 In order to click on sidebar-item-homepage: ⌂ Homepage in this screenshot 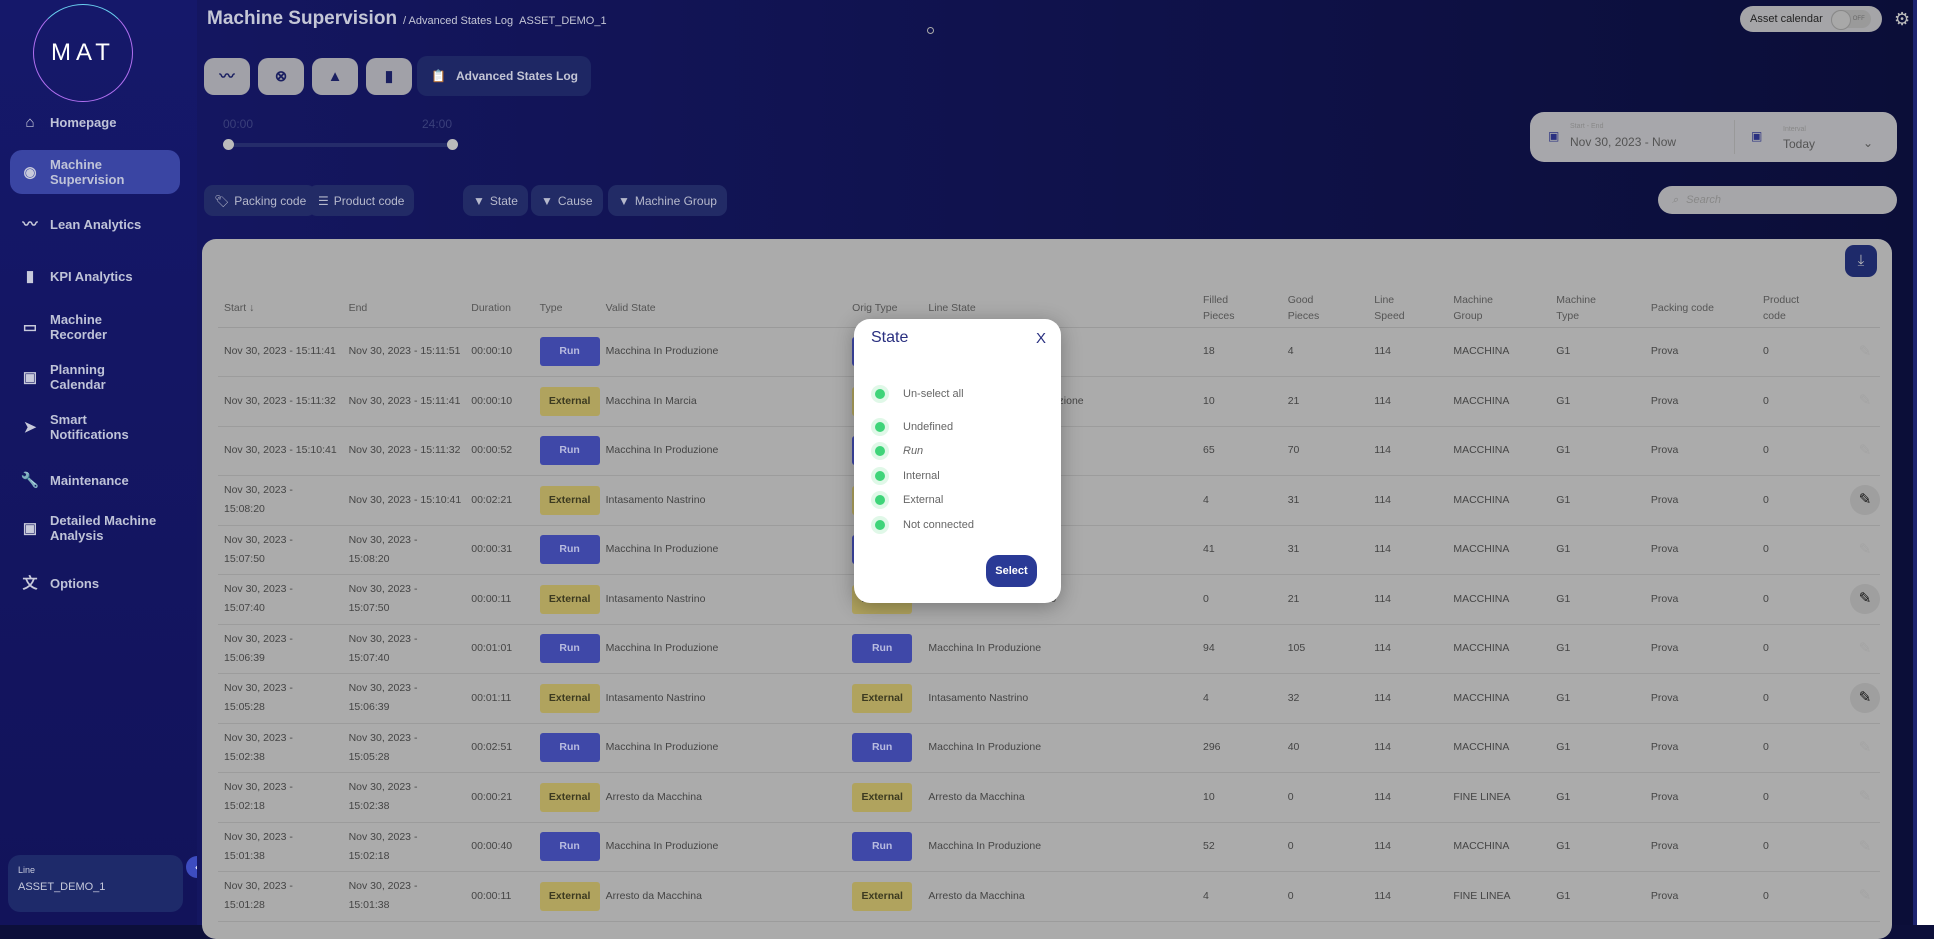, I will do `click(95, 122)`.